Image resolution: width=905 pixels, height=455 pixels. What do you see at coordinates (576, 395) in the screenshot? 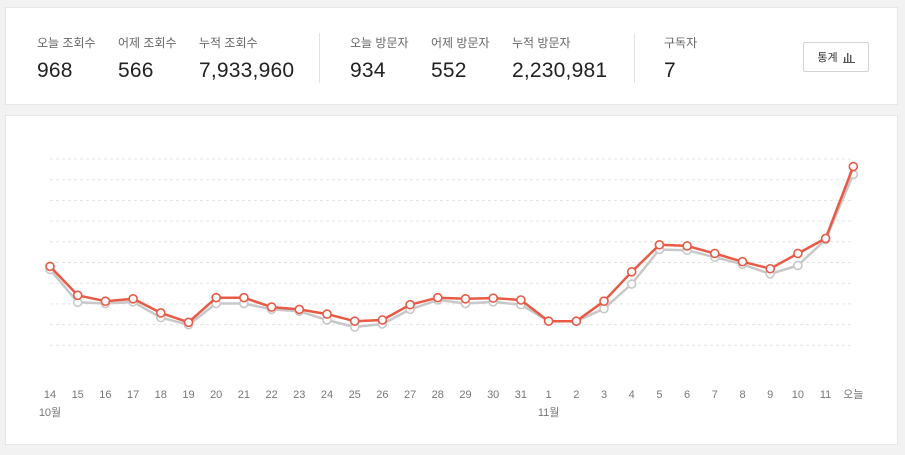
I see `x-tick-label: 2` at bounding box center [576, 395].